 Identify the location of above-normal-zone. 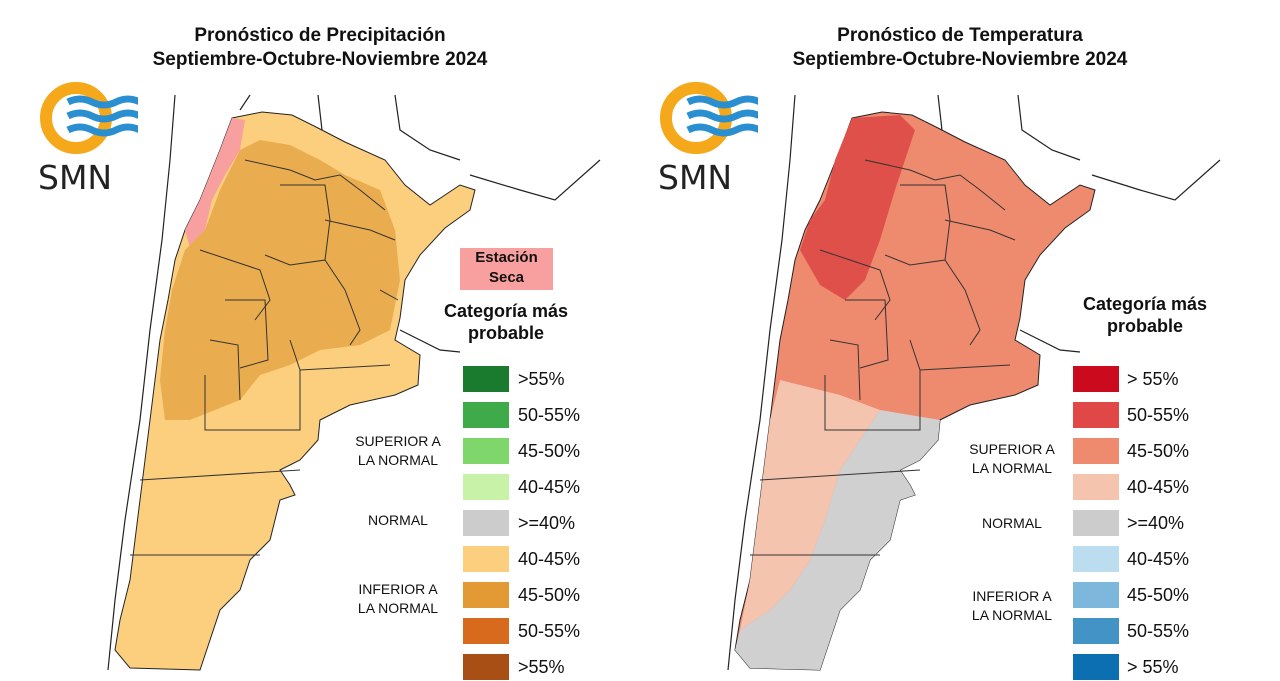
(280, 280).